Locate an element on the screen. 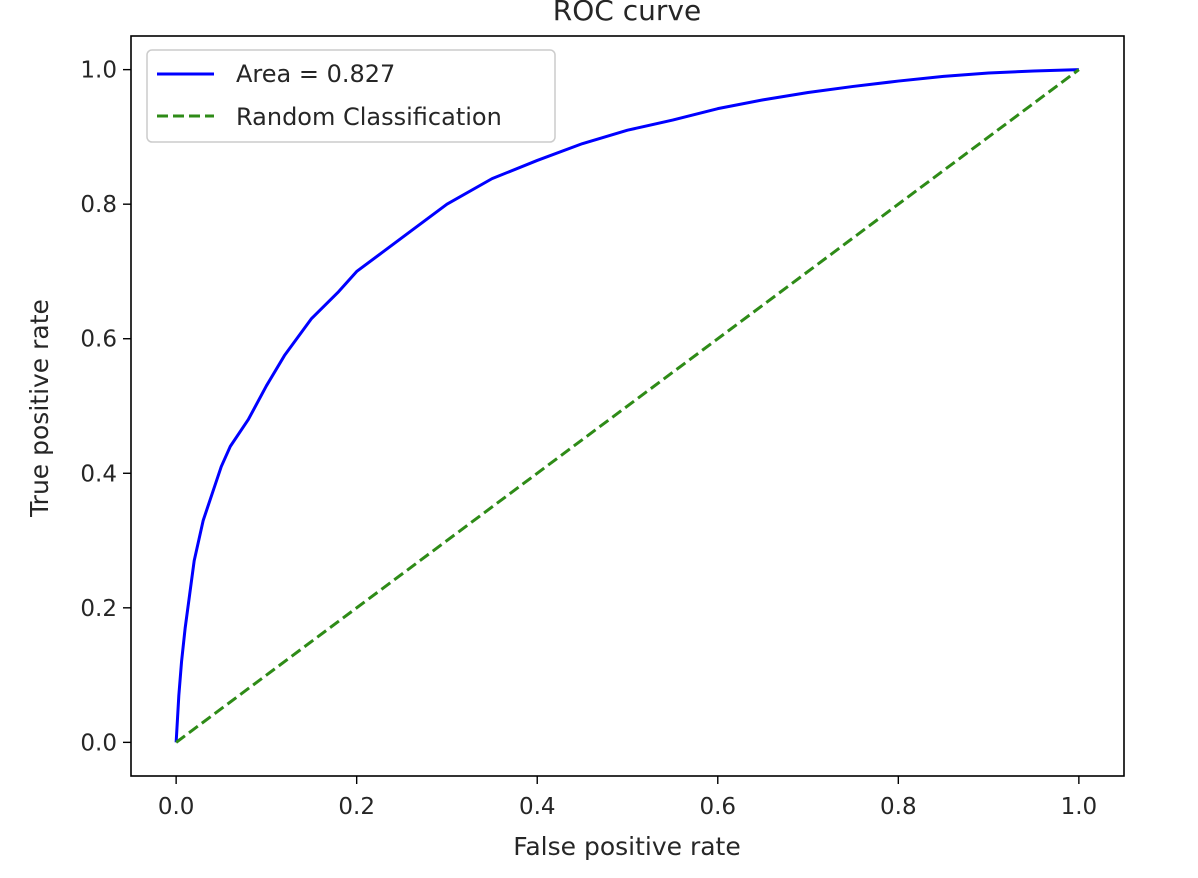 This screenshot has height=878, width=1198. x-tick-label: 1.0 is located at coordinates (1079, 807).